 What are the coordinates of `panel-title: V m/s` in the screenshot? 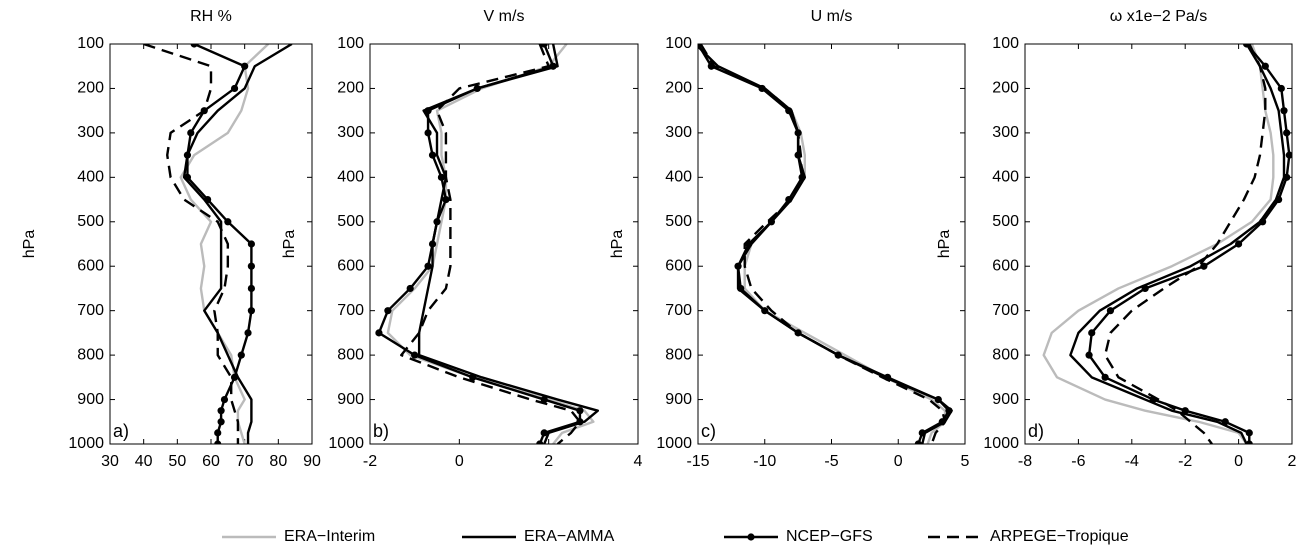 It's located at (504, 16).